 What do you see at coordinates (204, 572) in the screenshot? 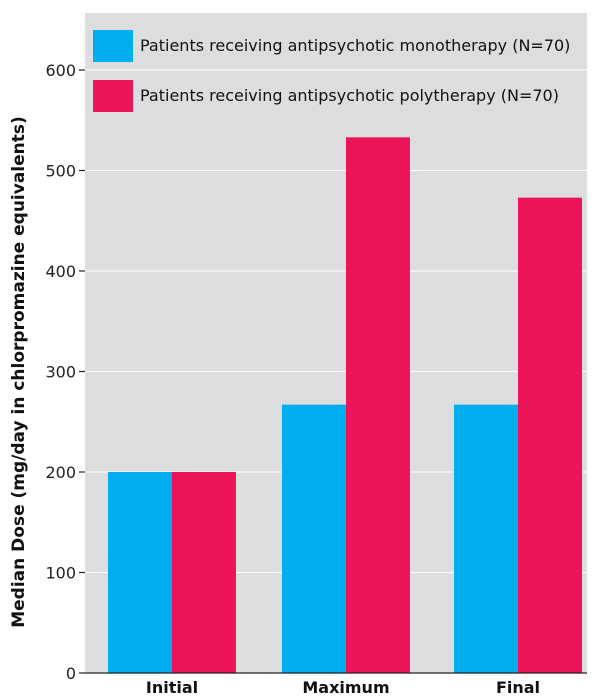
I see `bar-polytherapy-initial` at bounding box center [204, 572].